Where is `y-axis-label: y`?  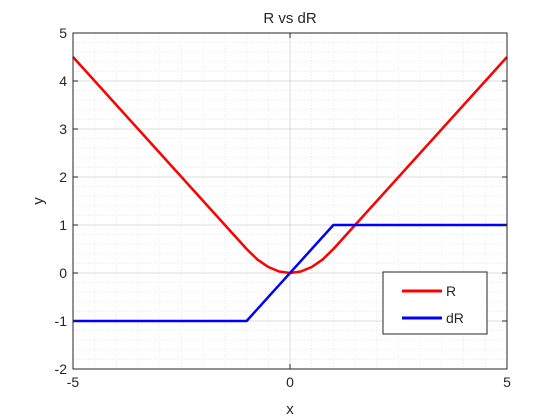
y-axis-label: y is located at coordinates (38, 201).